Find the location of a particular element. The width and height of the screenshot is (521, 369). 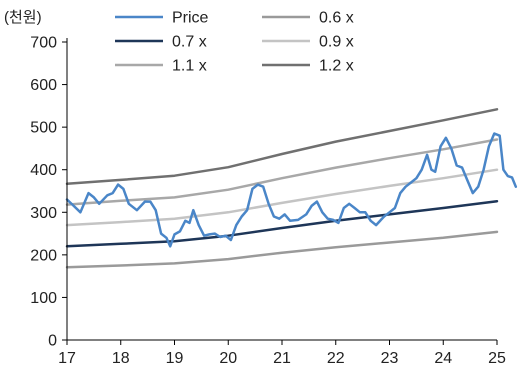

legend-item-5: 1.2 x is located at coordinates (308, 66).